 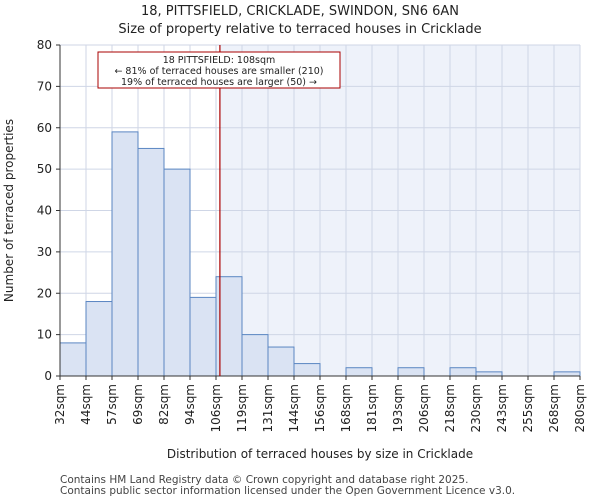 What do you see at coordinates (44, 211) in the screenshot?
I see `y-tick-label: 40` at bounding box center [44, 211].